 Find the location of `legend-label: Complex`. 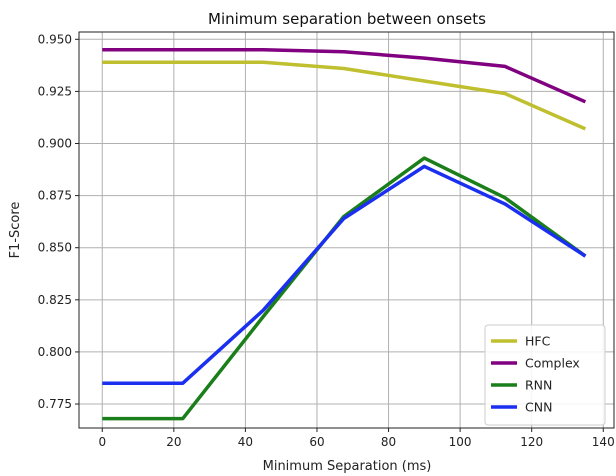

legend-label: Complex is located at coordinates (552, 363).